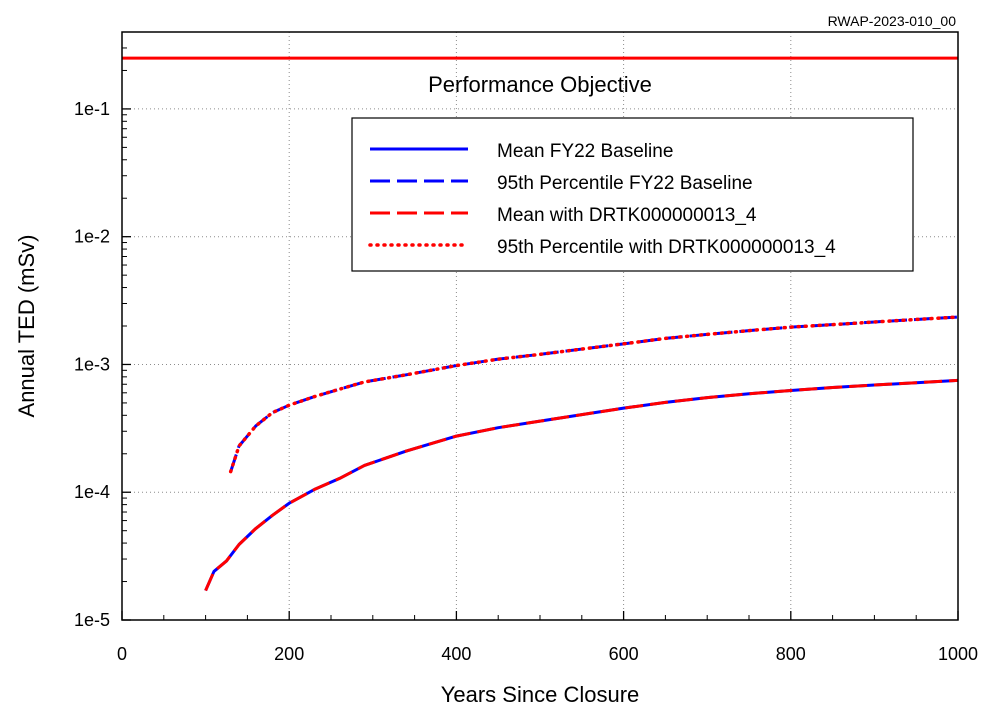 The width and height of the screenshot is (982, 718). What do you see at coordinates (92, 109) in the screenshot?
I see `y-tick-label: 1e-1` at bounding box center [92, 109].